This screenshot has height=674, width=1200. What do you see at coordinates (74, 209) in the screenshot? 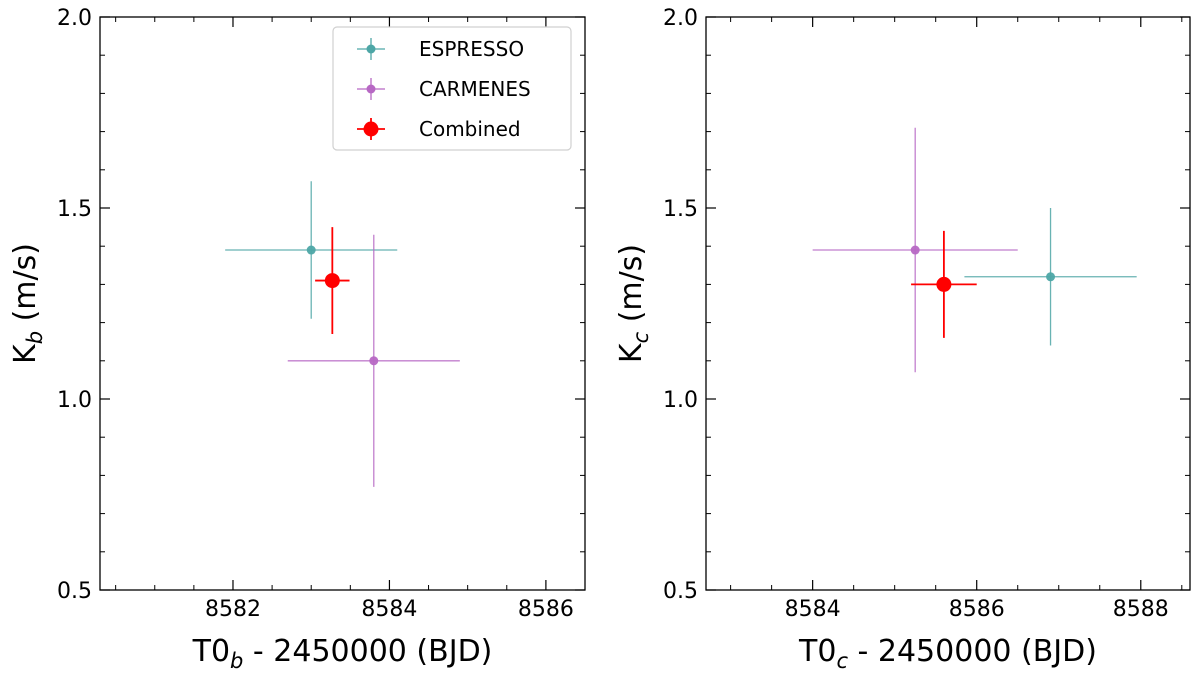
I see `y-tick-label-left: 1.5` at bounding box center [74, 209].